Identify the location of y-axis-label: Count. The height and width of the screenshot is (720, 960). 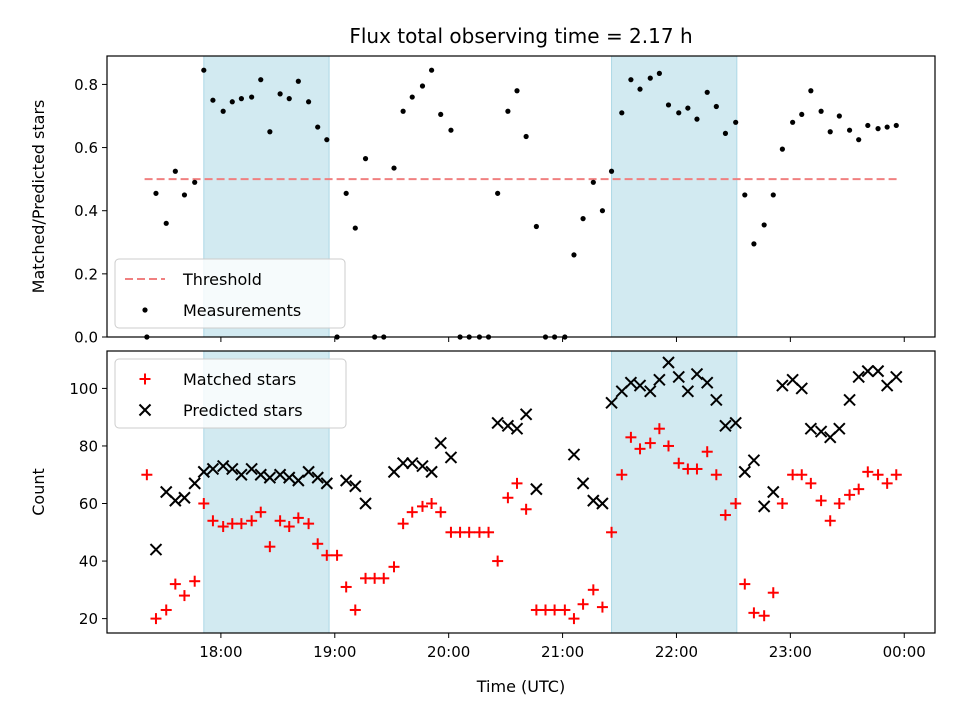
(38, 492).